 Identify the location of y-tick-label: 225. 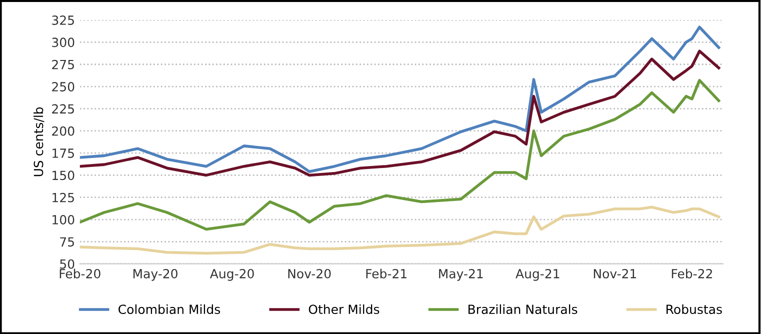
(63, 109).